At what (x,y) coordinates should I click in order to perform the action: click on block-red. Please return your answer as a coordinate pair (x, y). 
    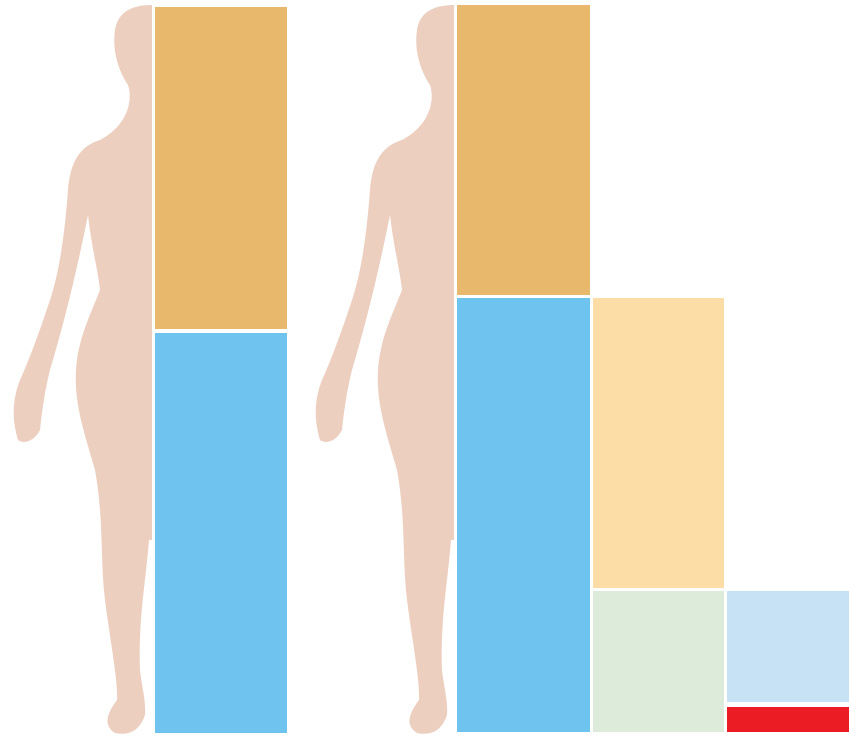
    Looking at the image, I should click on (788, 719).